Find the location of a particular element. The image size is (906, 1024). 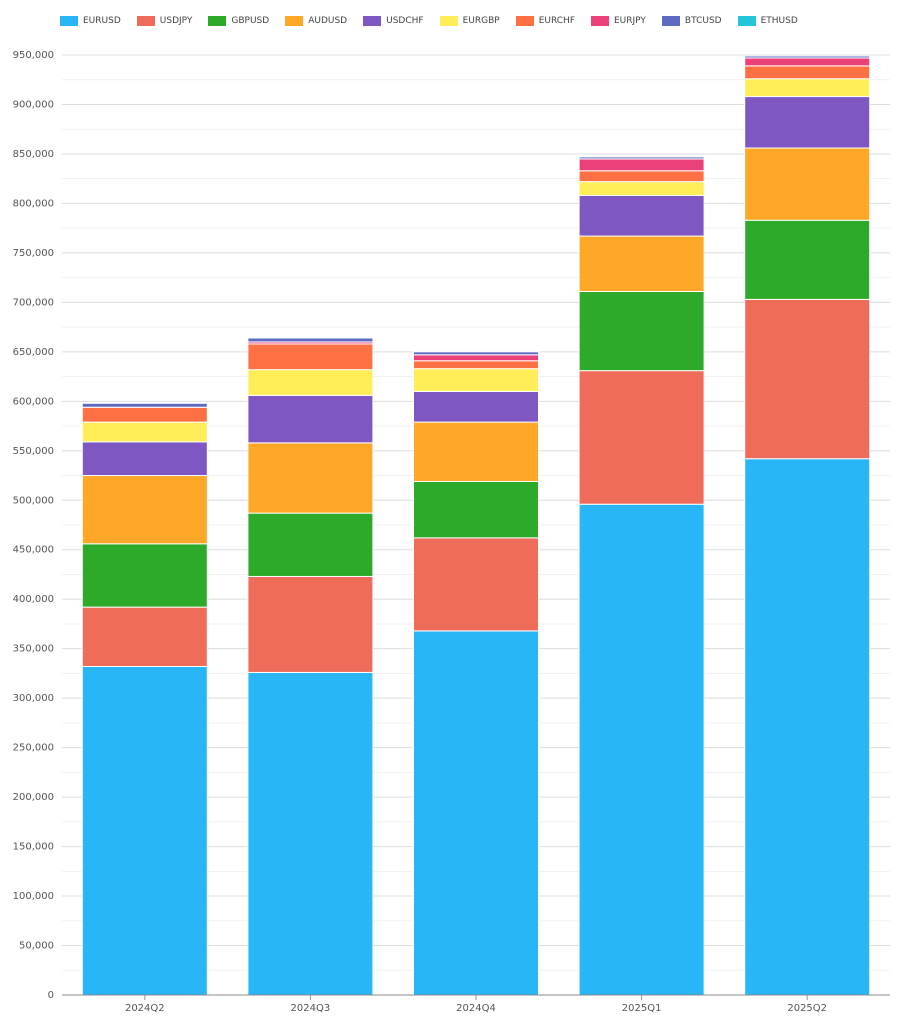

legend-label: USDCHF is located at coordinates (405, 21).